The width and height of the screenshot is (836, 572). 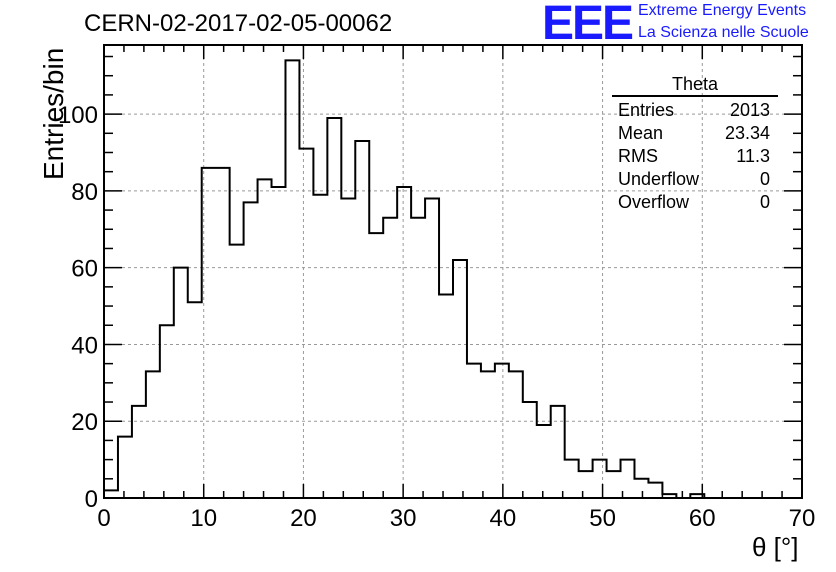 I want to click on x-tick-label: 30, so click(x=403, y=518).